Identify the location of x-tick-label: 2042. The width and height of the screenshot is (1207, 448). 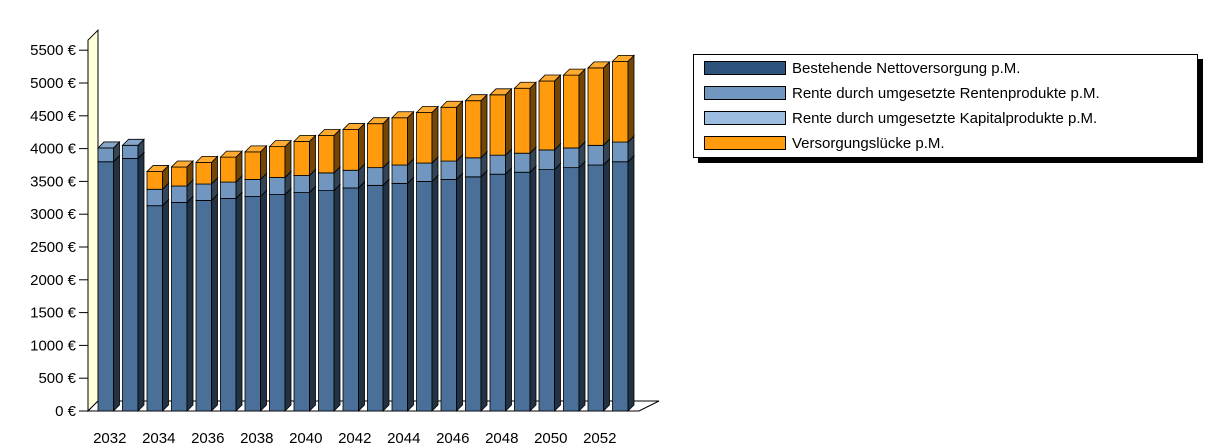
(354, 438).